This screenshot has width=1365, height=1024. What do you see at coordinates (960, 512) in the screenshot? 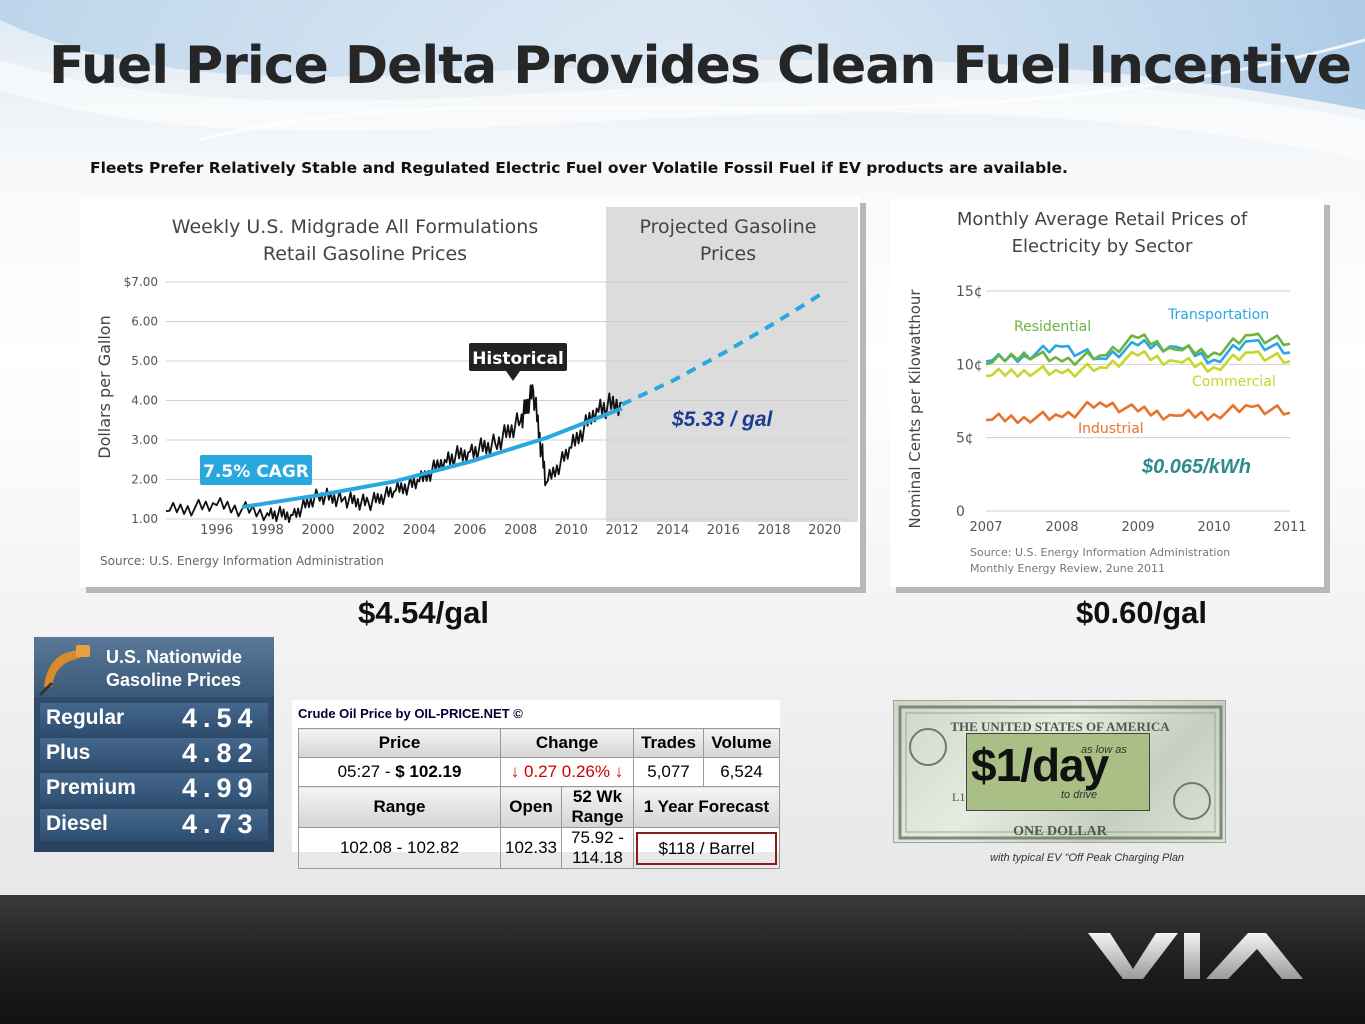
I see `elec-y-tick: 0` at bounding box center [960, 512].